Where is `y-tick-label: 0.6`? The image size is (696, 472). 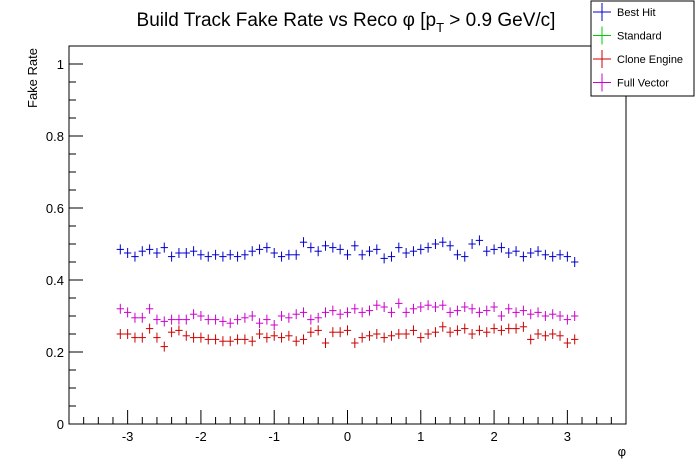
y-tick-label: 0.6 is located at coordinates (55, 208).